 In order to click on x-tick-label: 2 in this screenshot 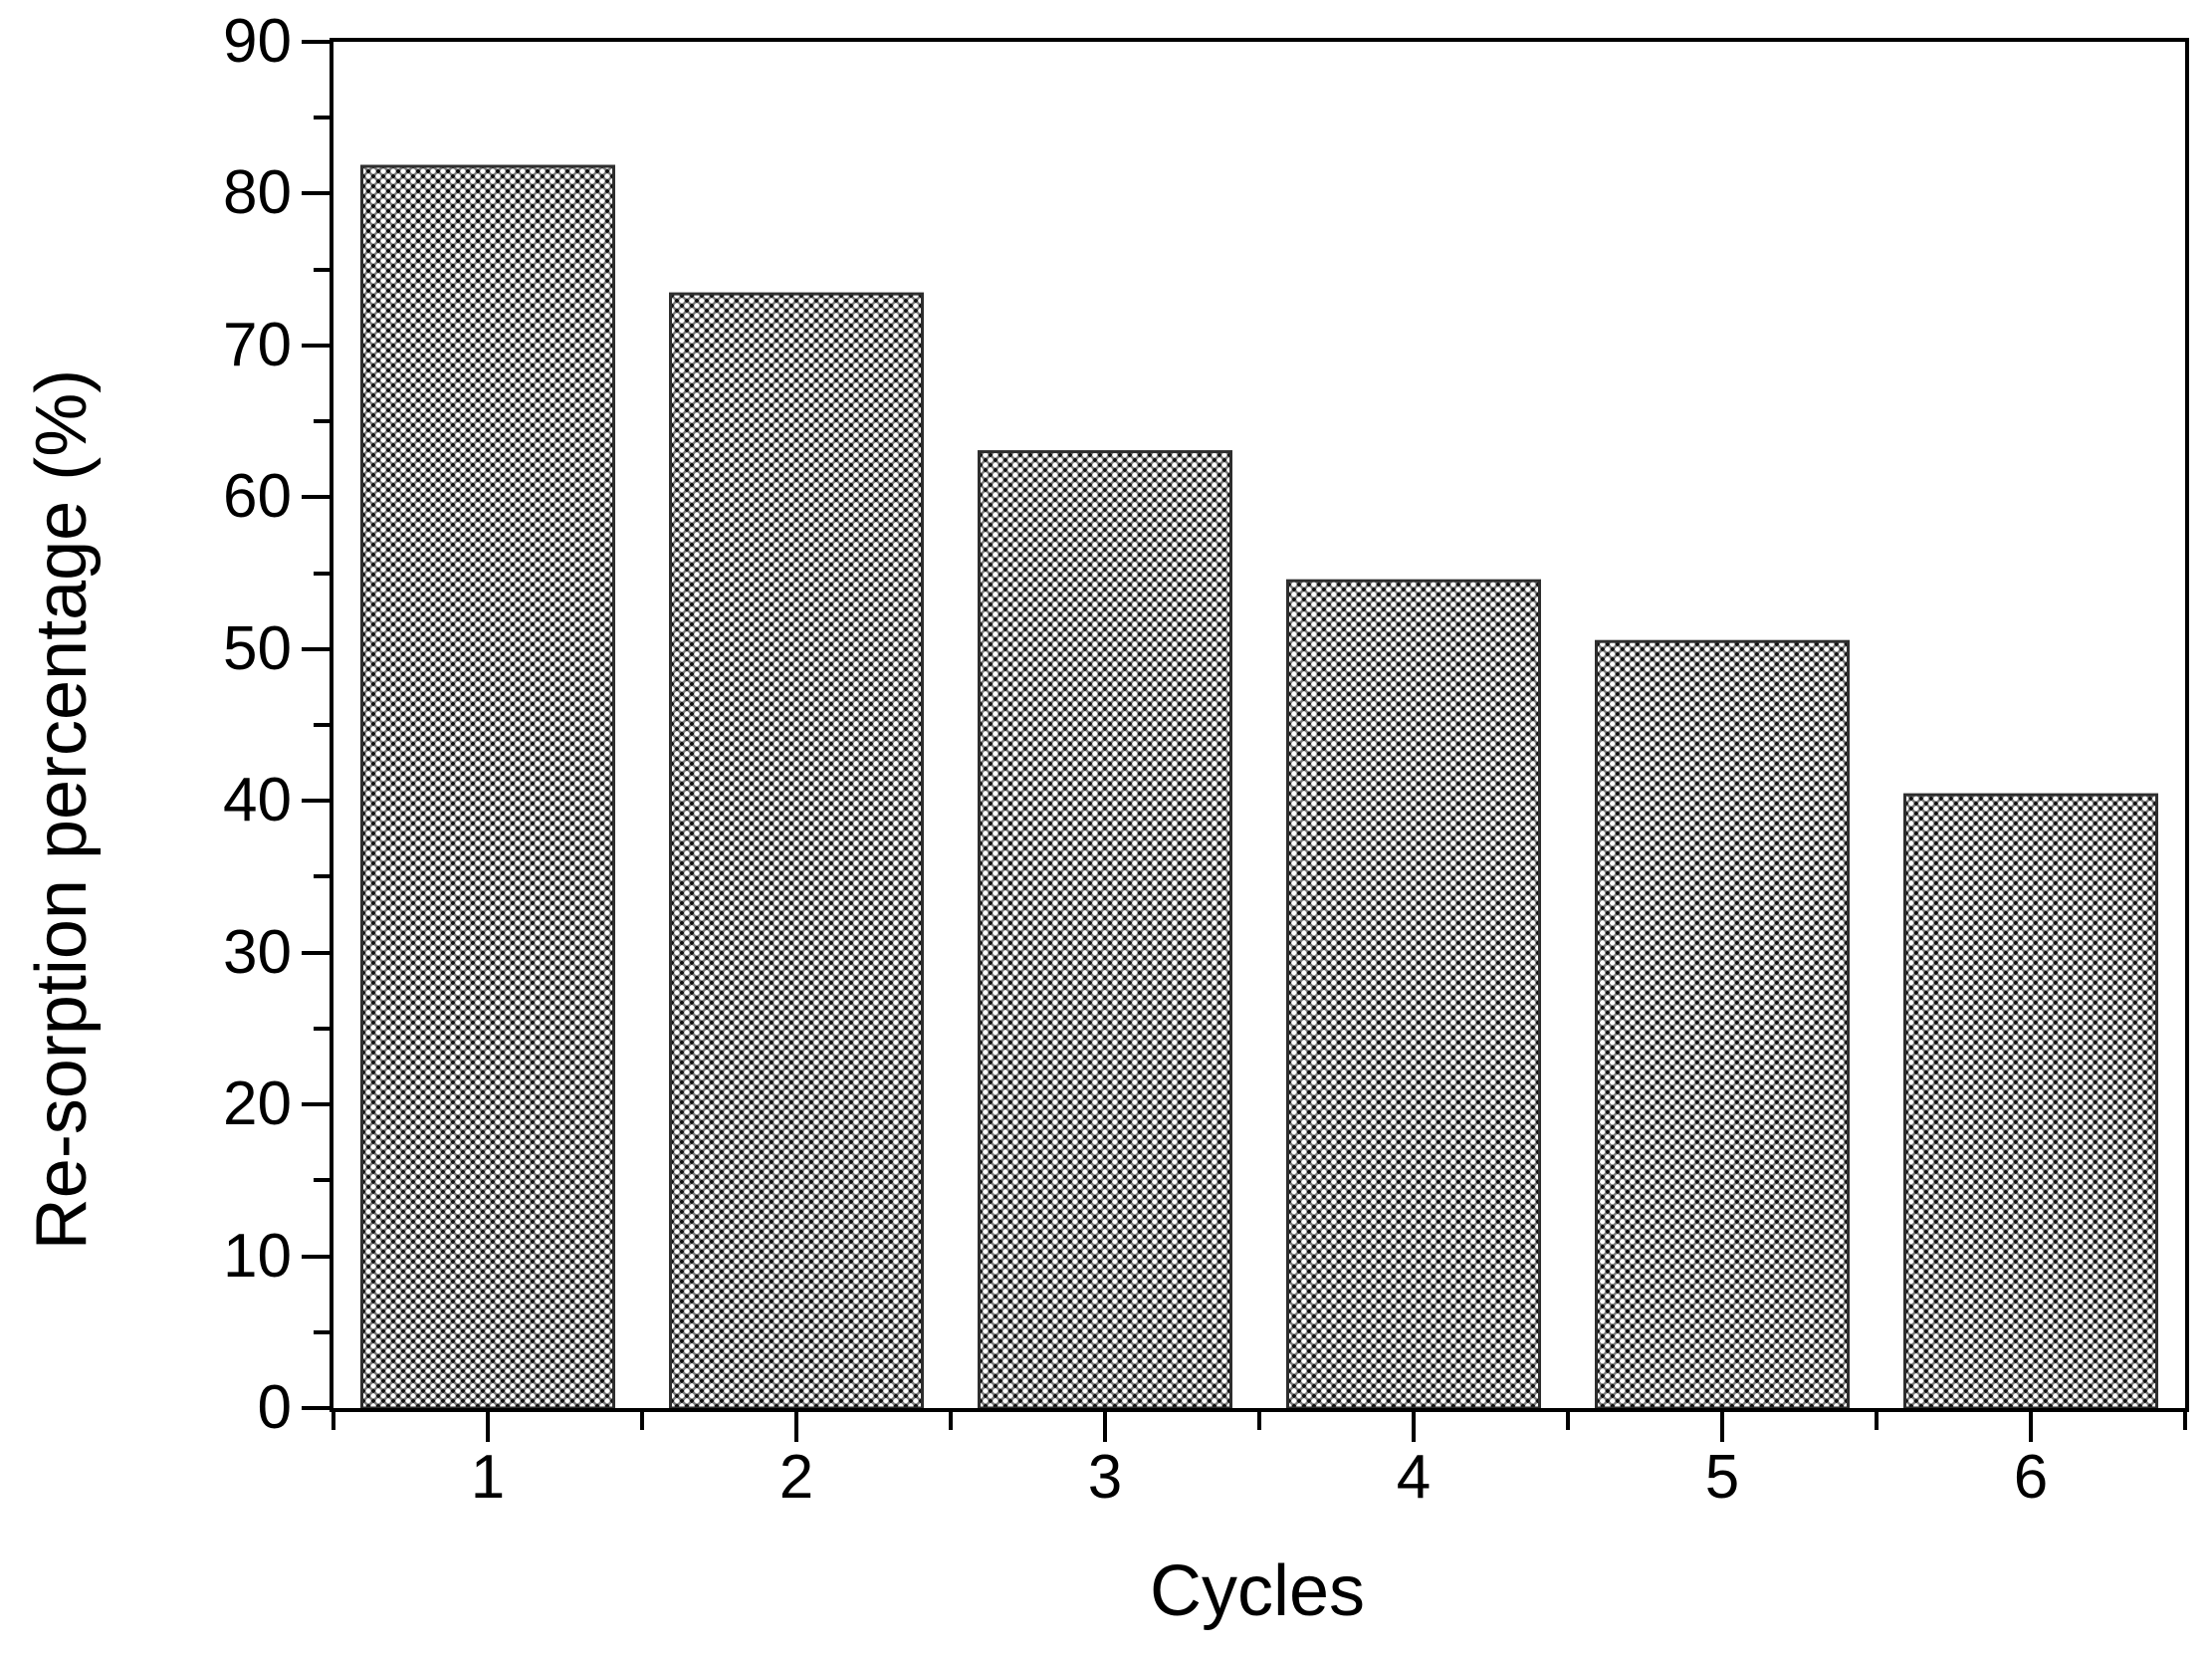, I will do `click(796, 1477)`.